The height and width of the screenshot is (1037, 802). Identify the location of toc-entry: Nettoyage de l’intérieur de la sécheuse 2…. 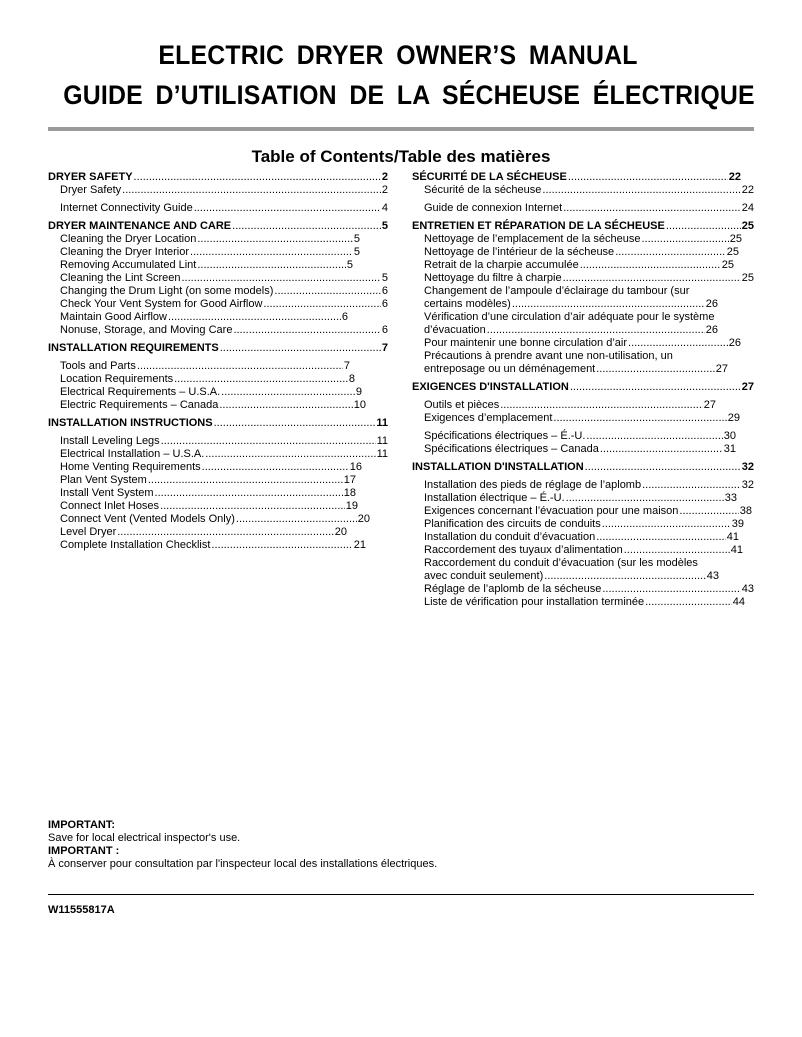
(583, 252).